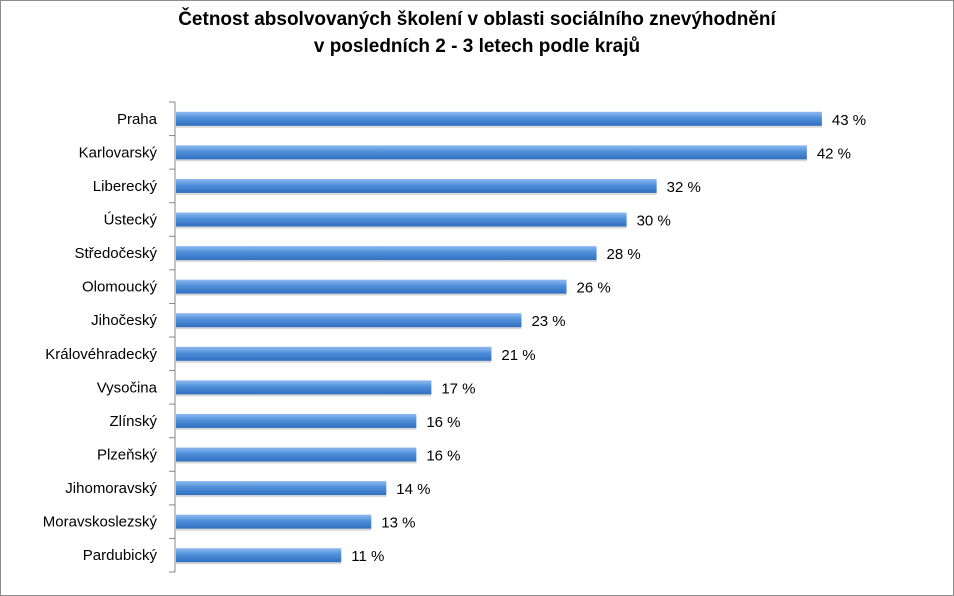 This screenshot has height=596, width=954. Describe the element at coordinates (413, 489) in the screenshot. I see `value-label: 14 %` at that location.